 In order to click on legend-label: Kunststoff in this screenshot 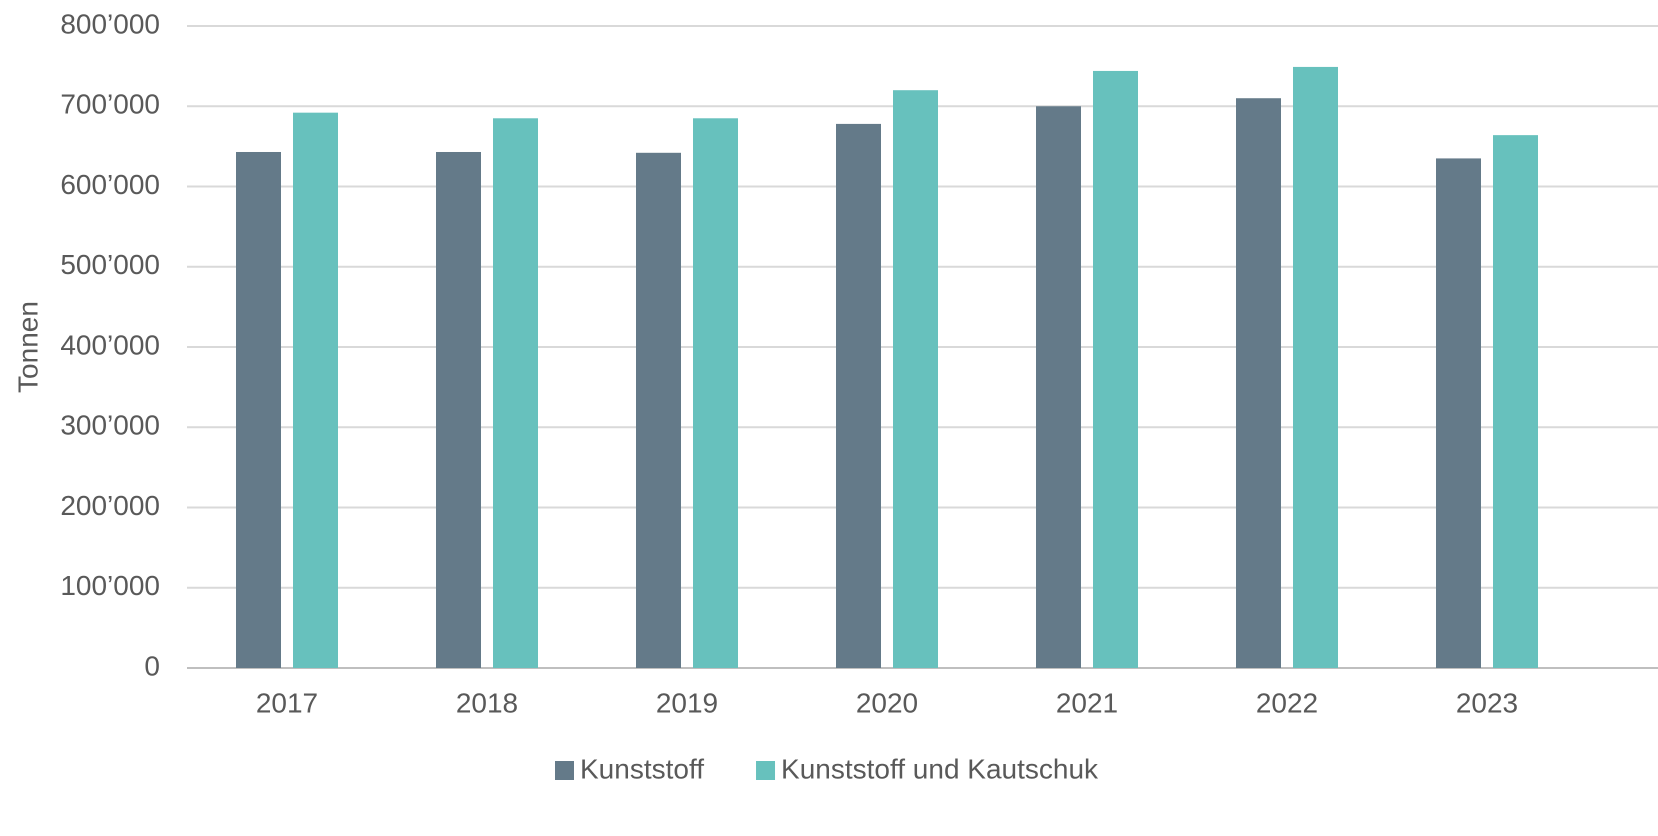, I will do `click(642, 768)`.